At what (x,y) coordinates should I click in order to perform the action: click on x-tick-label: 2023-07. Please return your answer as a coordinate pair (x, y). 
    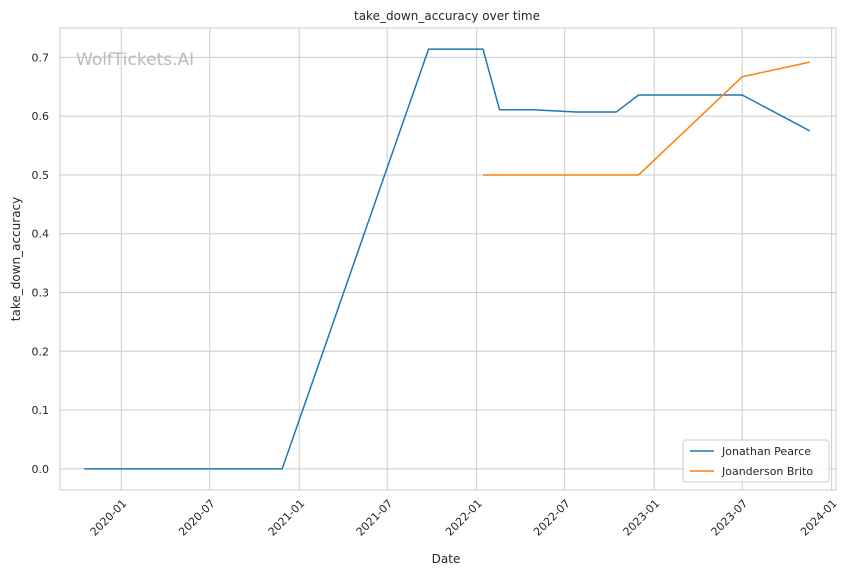
    Looking at the image, I should click on (730, 518).